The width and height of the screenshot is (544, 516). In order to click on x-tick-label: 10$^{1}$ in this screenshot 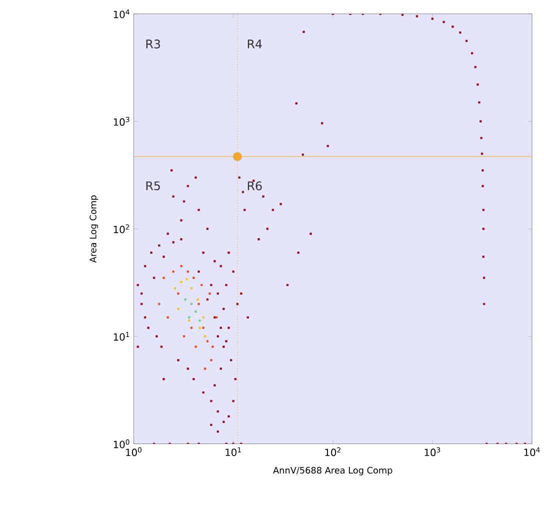, I will do `click(233, 451)`.